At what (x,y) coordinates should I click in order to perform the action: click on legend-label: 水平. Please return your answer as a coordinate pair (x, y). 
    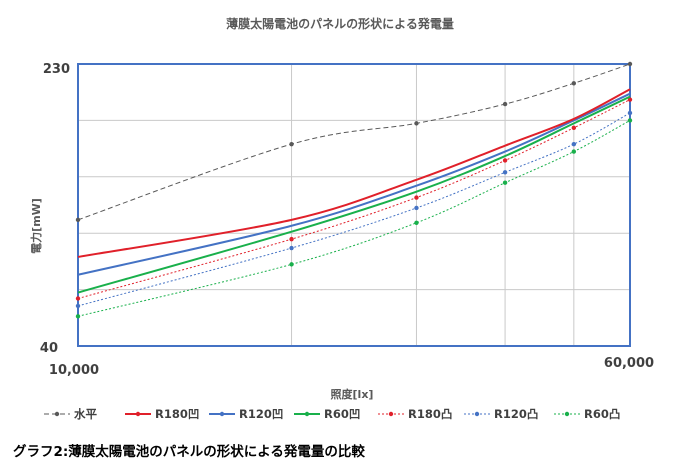
    Looking at the image, I should click on (85, 414).